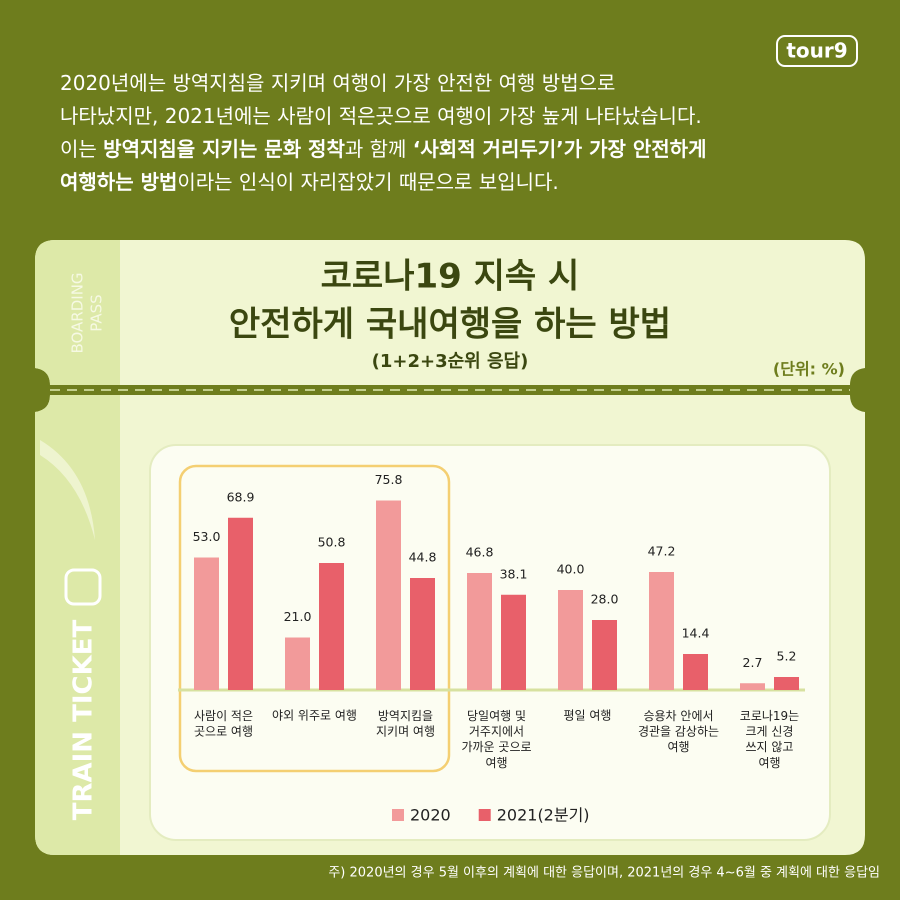  I want to click on ticket-top, so click(450, 312).